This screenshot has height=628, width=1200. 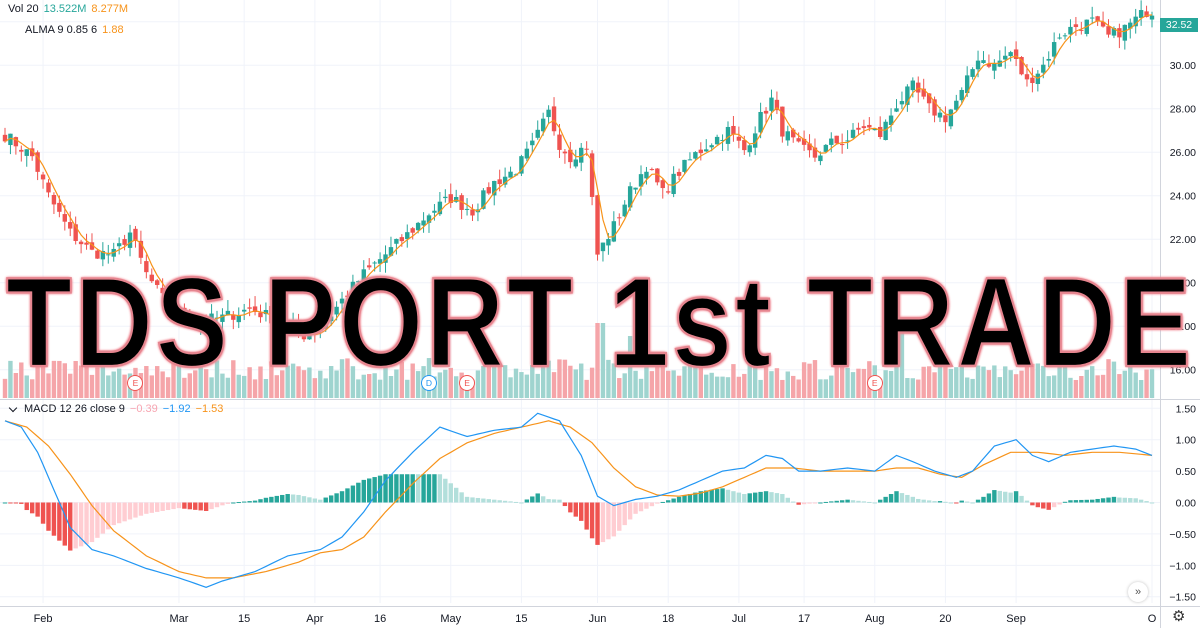 I want to click on gear-icon: ⚙, so click(x=1179, y=616).